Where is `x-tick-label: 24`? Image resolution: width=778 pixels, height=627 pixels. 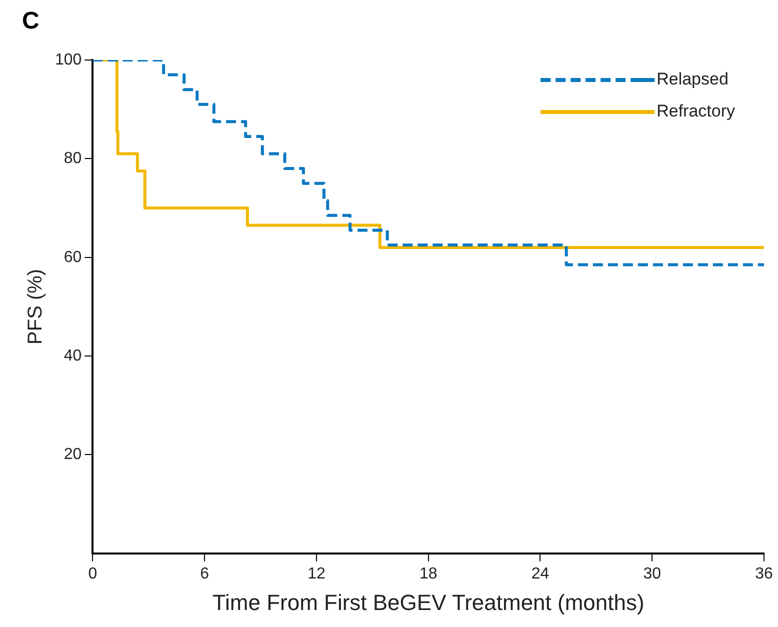 x-tick-label: 24 is located at coordinates (540, 573).